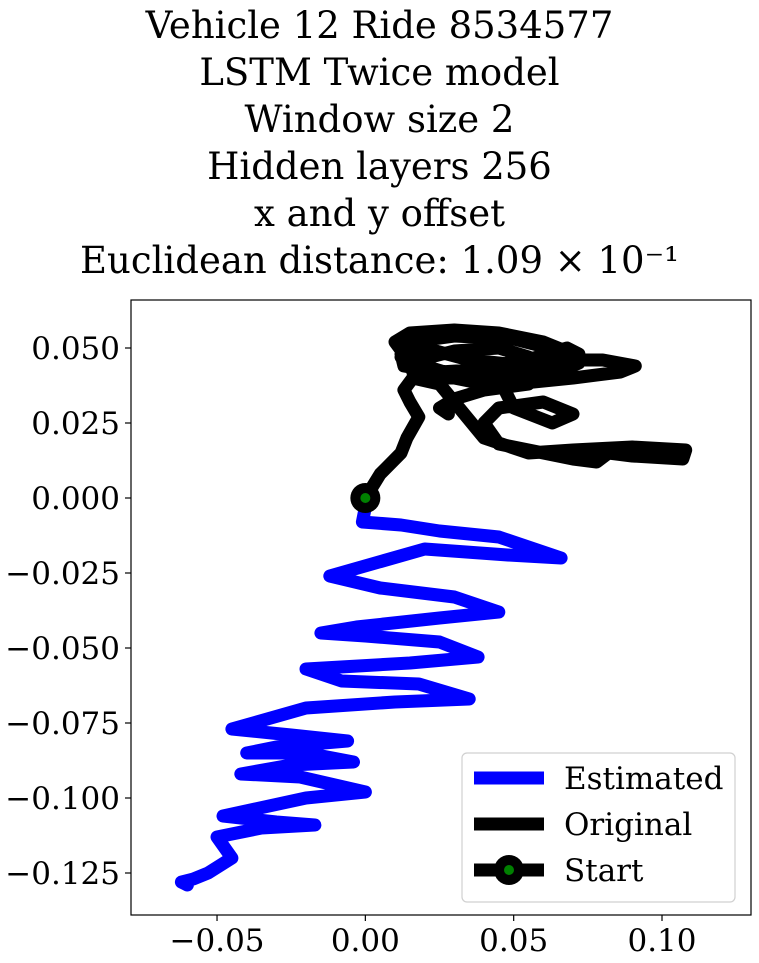 This screenshot has width=759, height=963. Describe the element at coordinates (513, 941) in the screenshot. I see `x-tick-label: 0.05` at that location.